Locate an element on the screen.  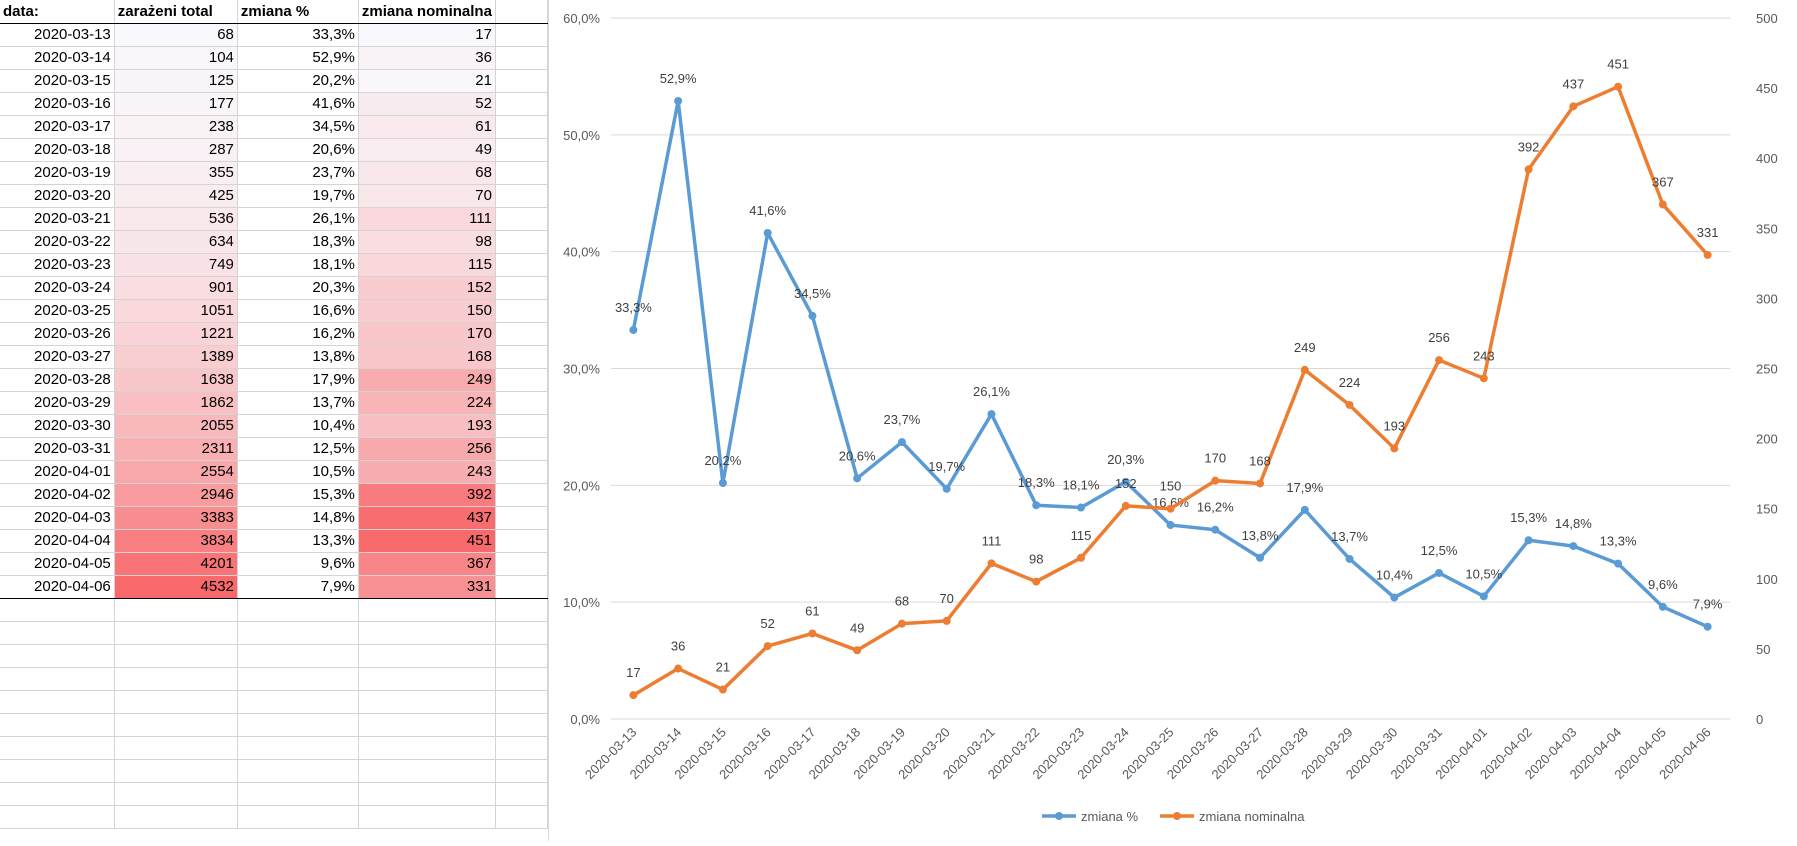
table-cell: 26,1% is located at coordinates (298, 219).